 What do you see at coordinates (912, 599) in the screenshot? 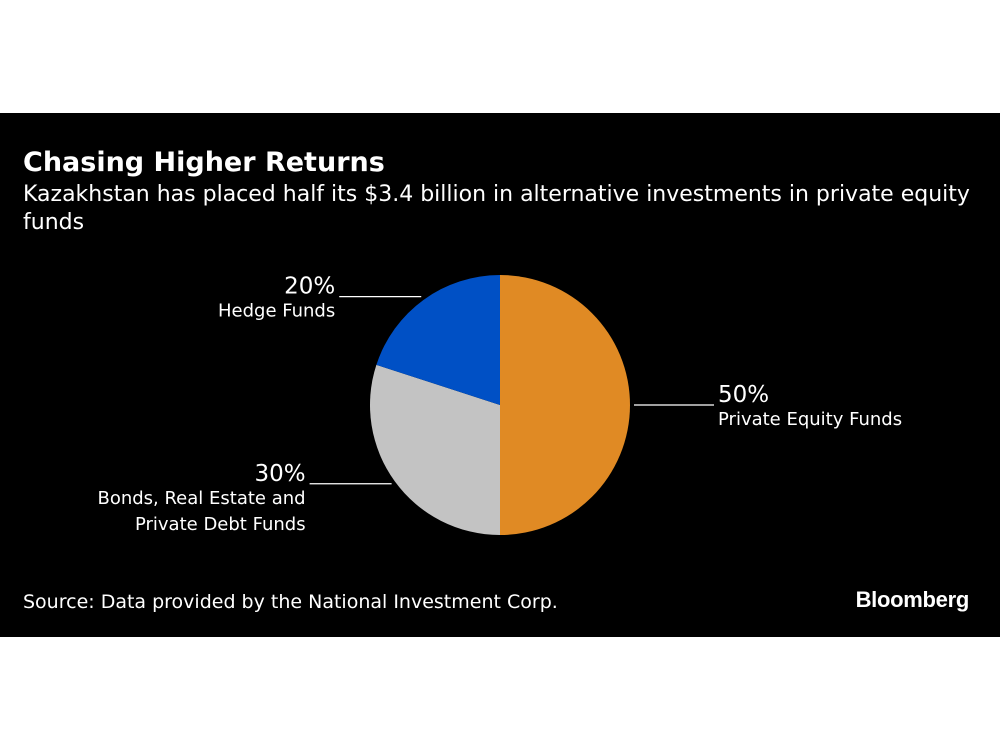
I see `bloomberg-logo: Bloomberg` at bounding box center [912, 599].